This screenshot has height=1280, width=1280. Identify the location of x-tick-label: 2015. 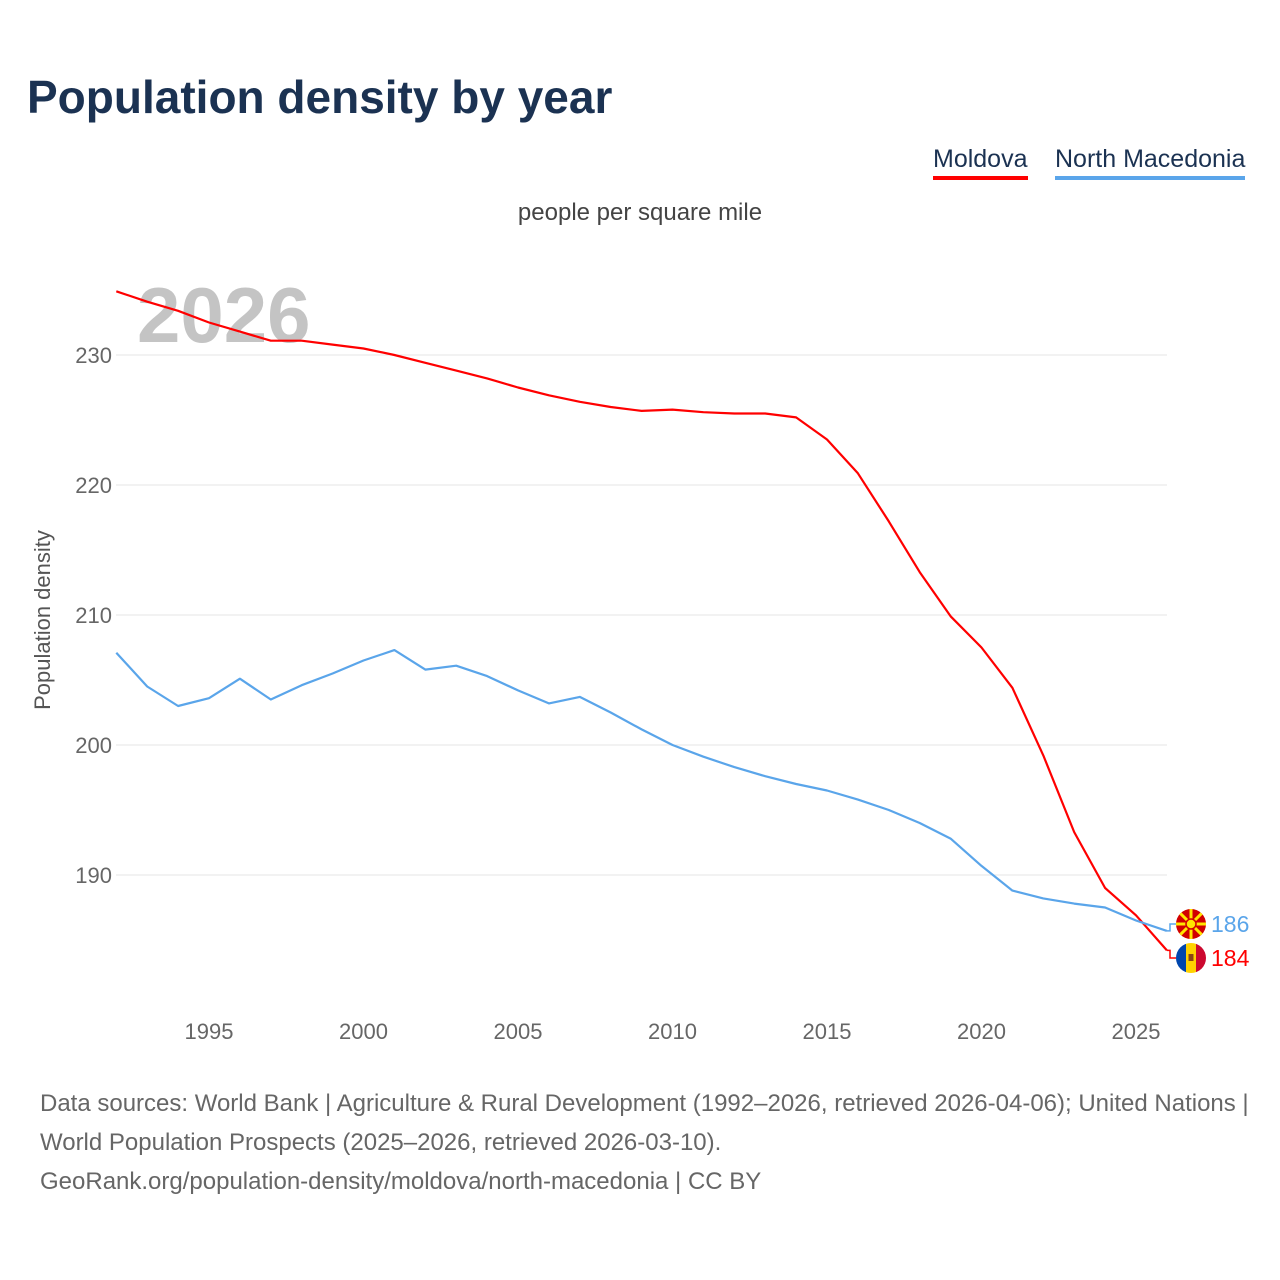
(827, 1031).